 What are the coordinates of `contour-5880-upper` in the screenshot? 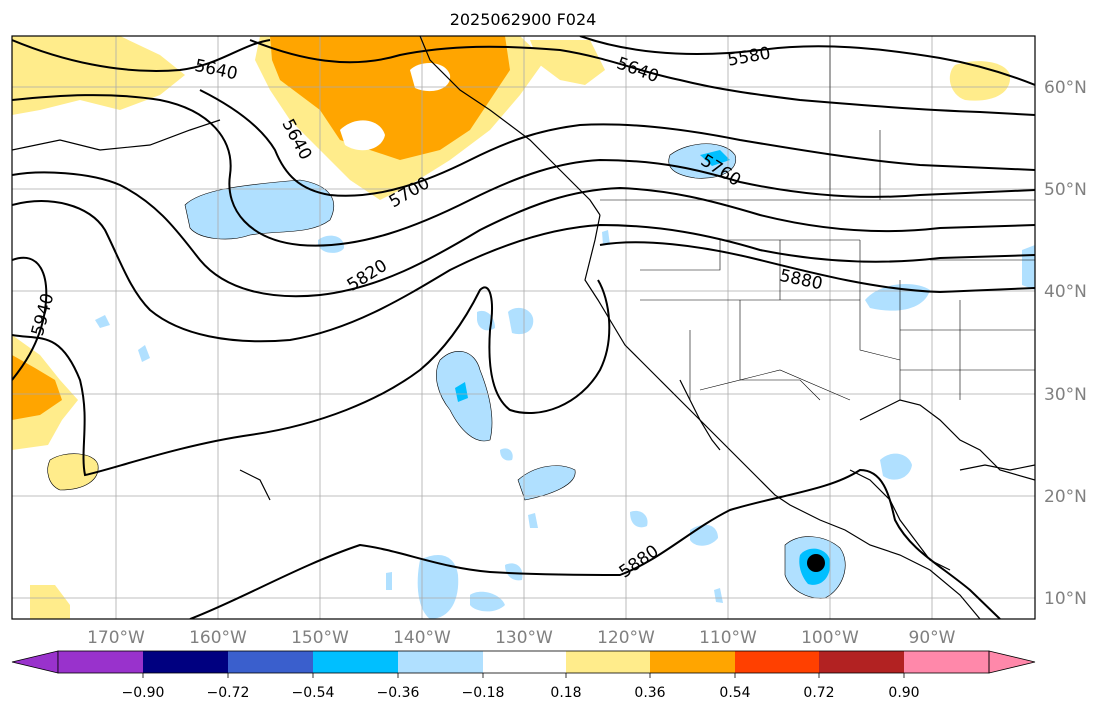 It's located at (817, 267).